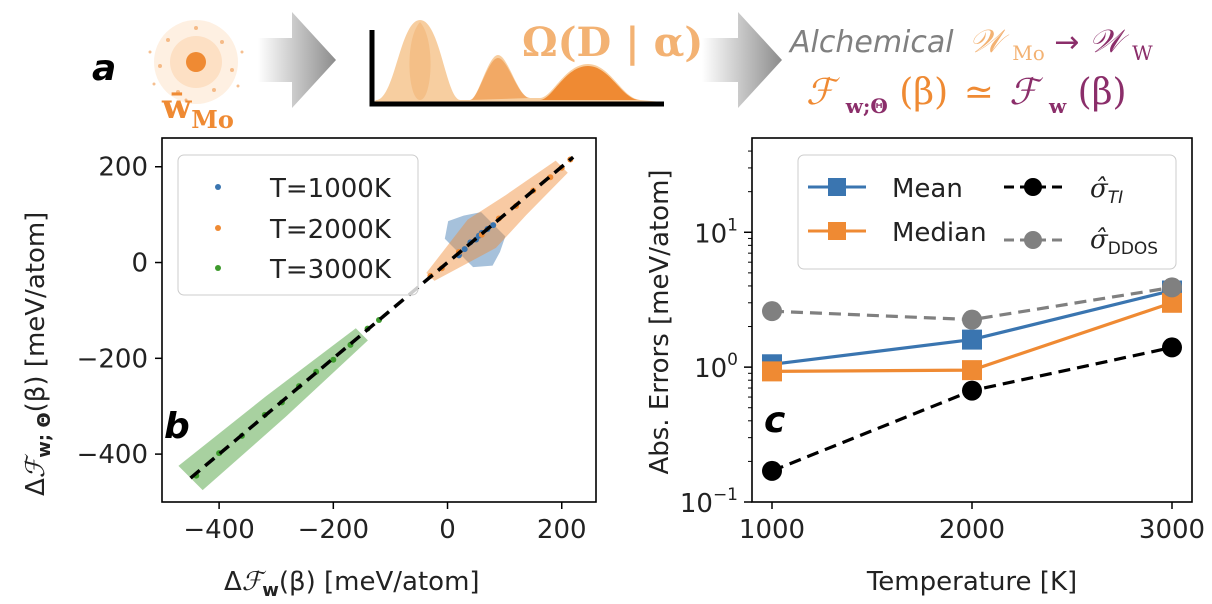  What do you see at coordinates (1106, 191) in the screenshot?
I see `legend-label-sigma-ti: σ̂TI` at bounding box center [1106, 191].